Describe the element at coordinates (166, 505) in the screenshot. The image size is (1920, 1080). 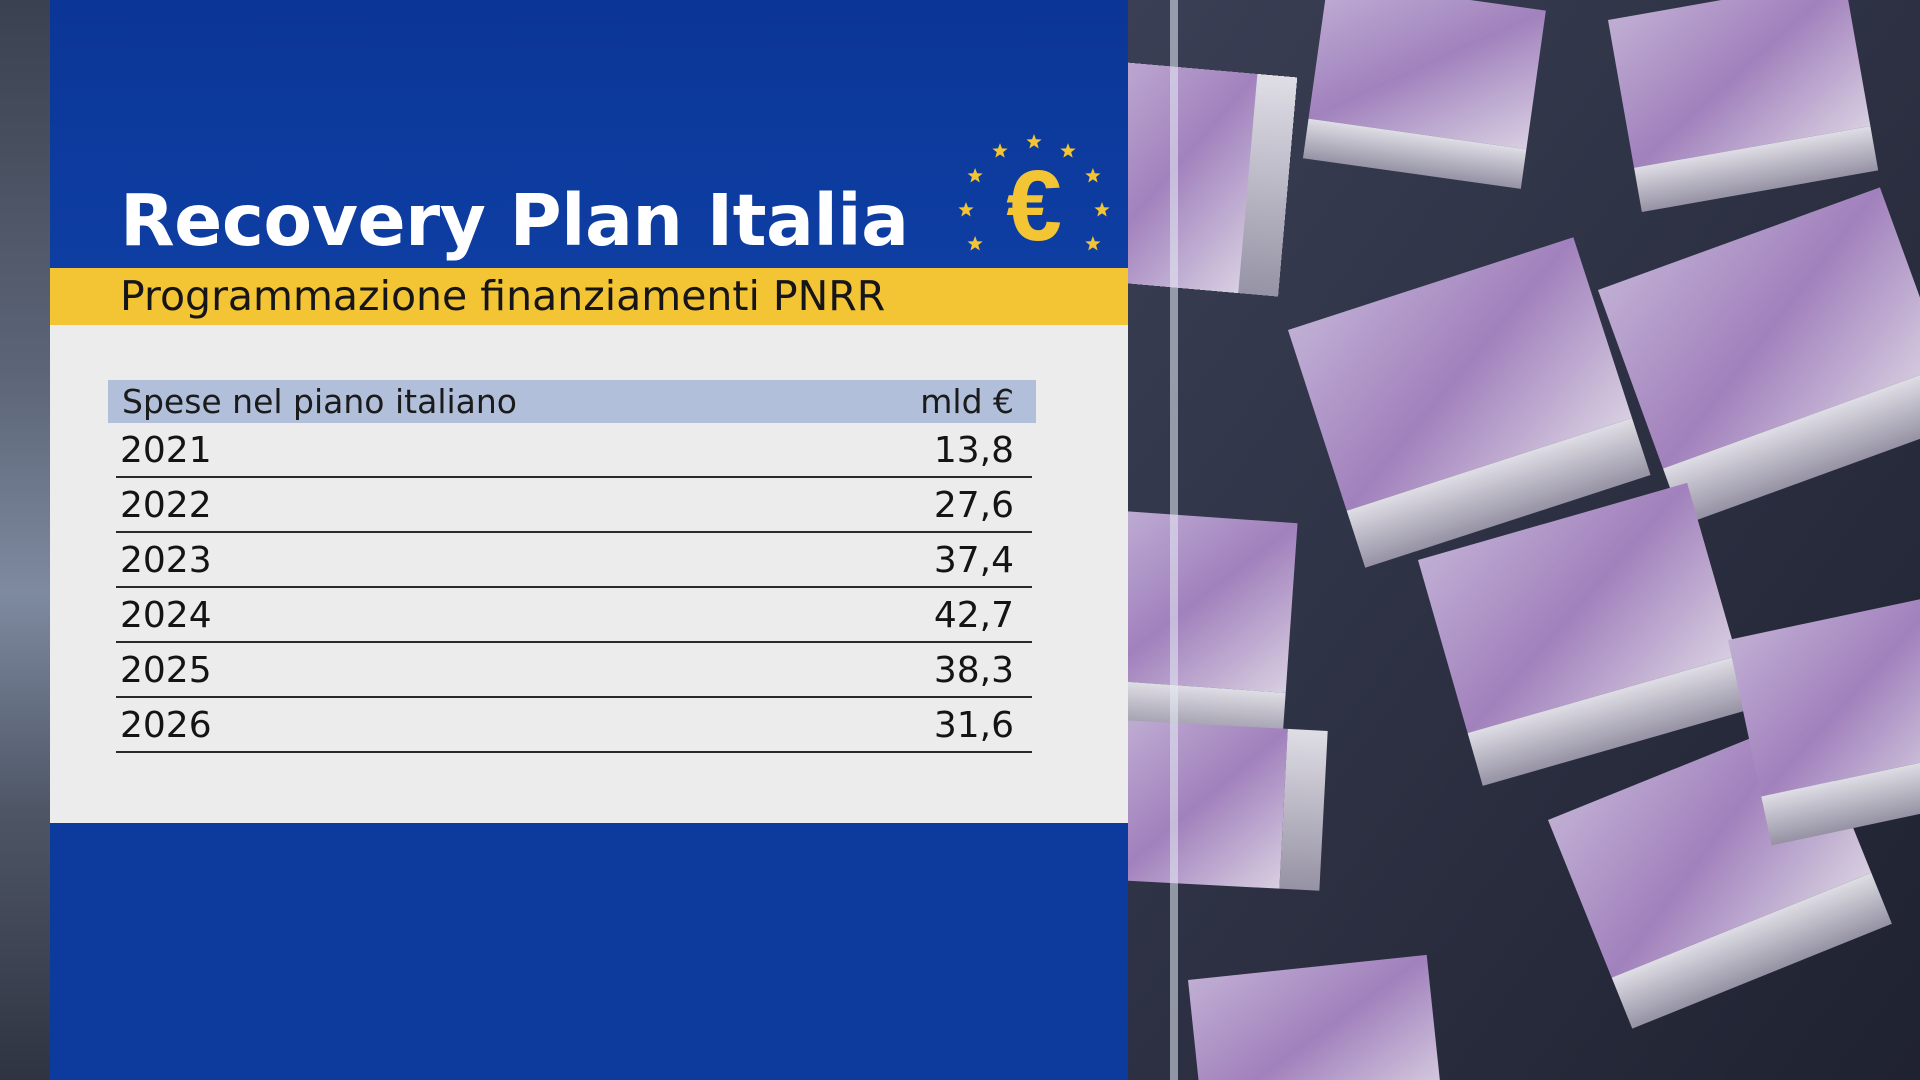
I see `row-year: 2022` at that location.